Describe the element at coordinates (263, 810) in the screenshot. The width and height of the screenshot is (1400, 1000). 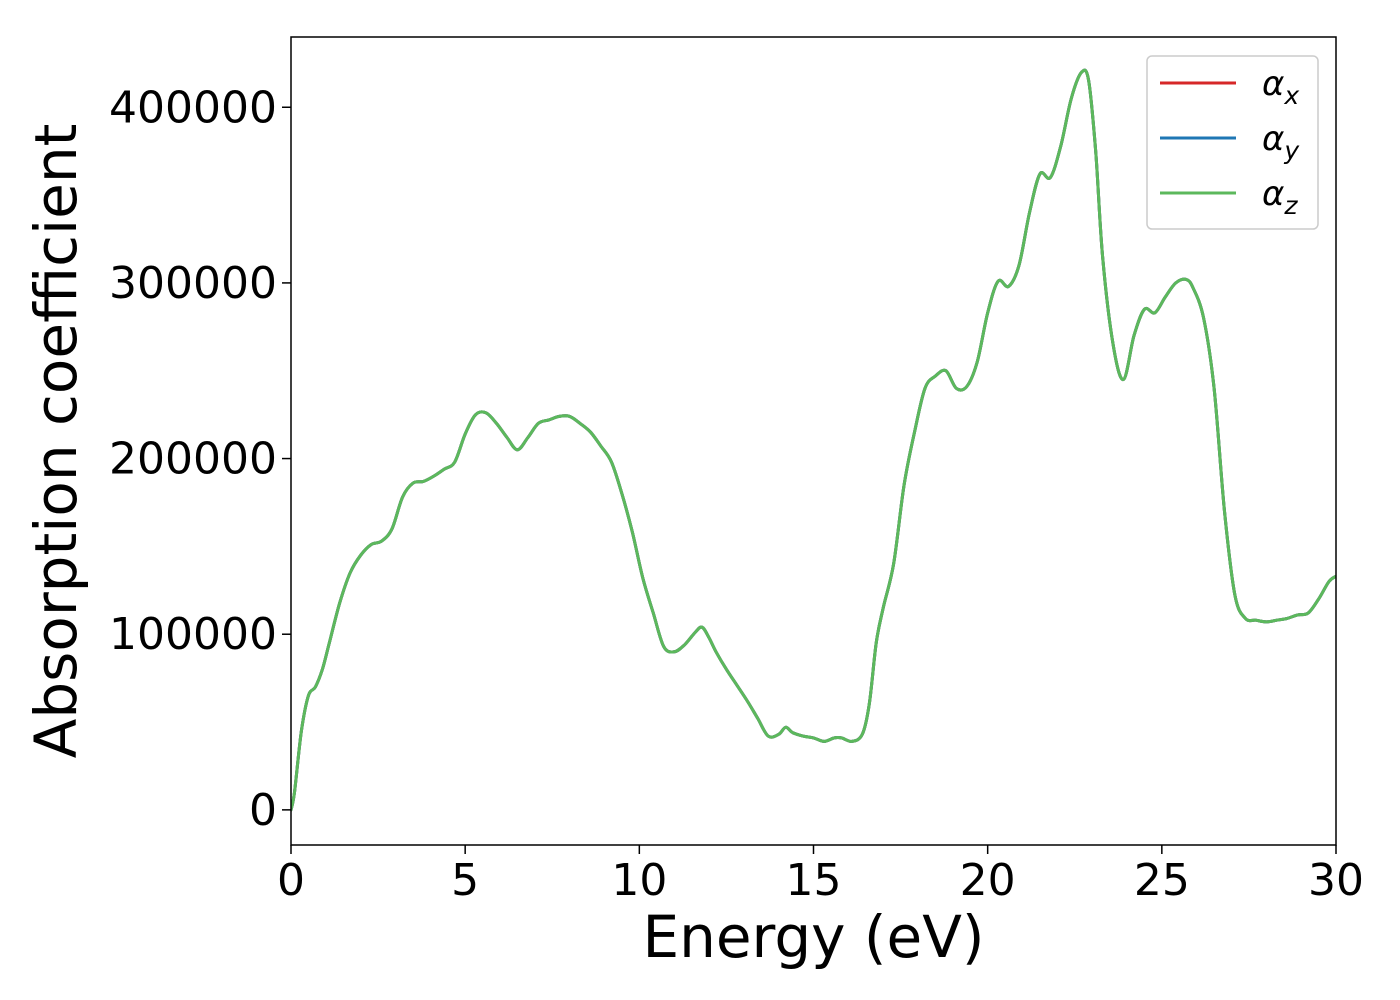
I see `y-tick-label: 0` at that location.